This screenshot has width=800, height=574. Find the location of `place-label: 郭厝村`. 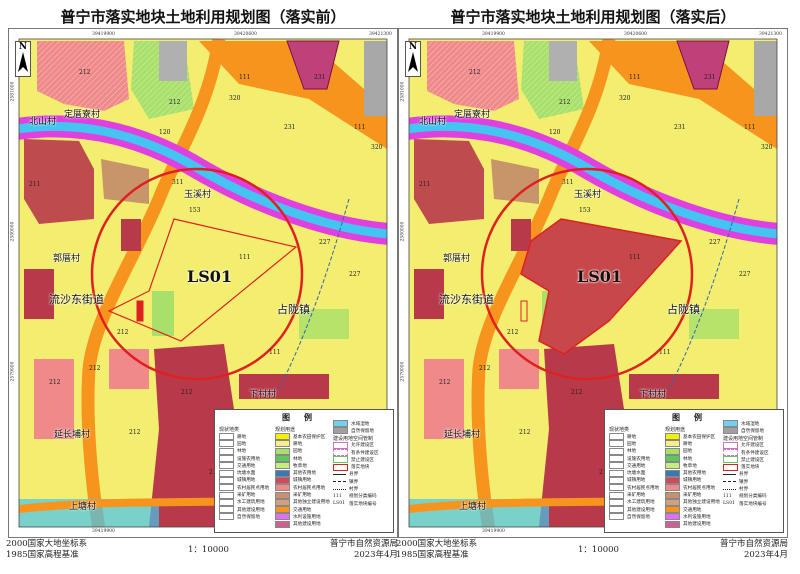

place-label: 郭厝村 is located at coordinates (457, 259).